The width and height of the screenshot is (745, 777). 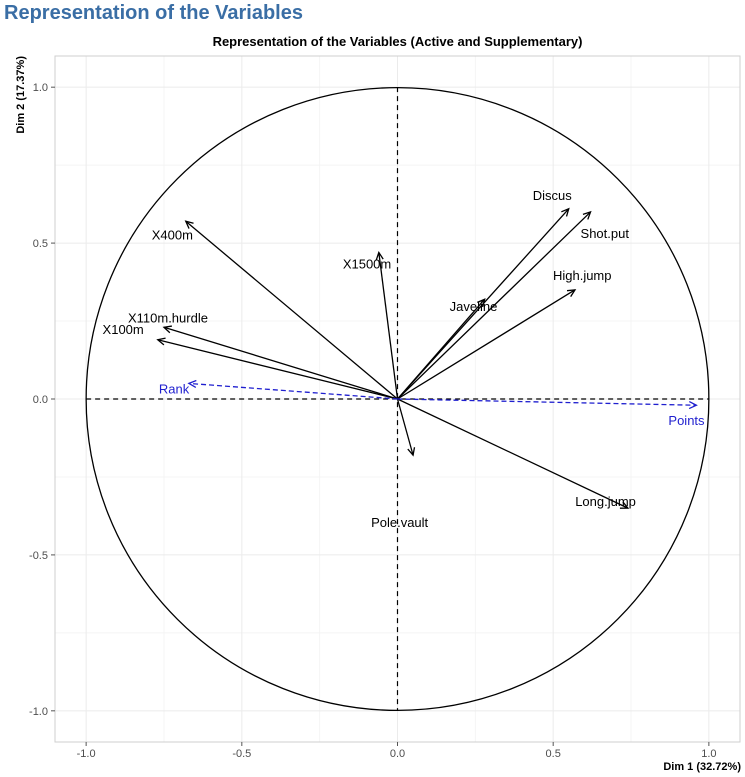 I want to click on active-variable-label: X400m, so click(x=172, y=234).